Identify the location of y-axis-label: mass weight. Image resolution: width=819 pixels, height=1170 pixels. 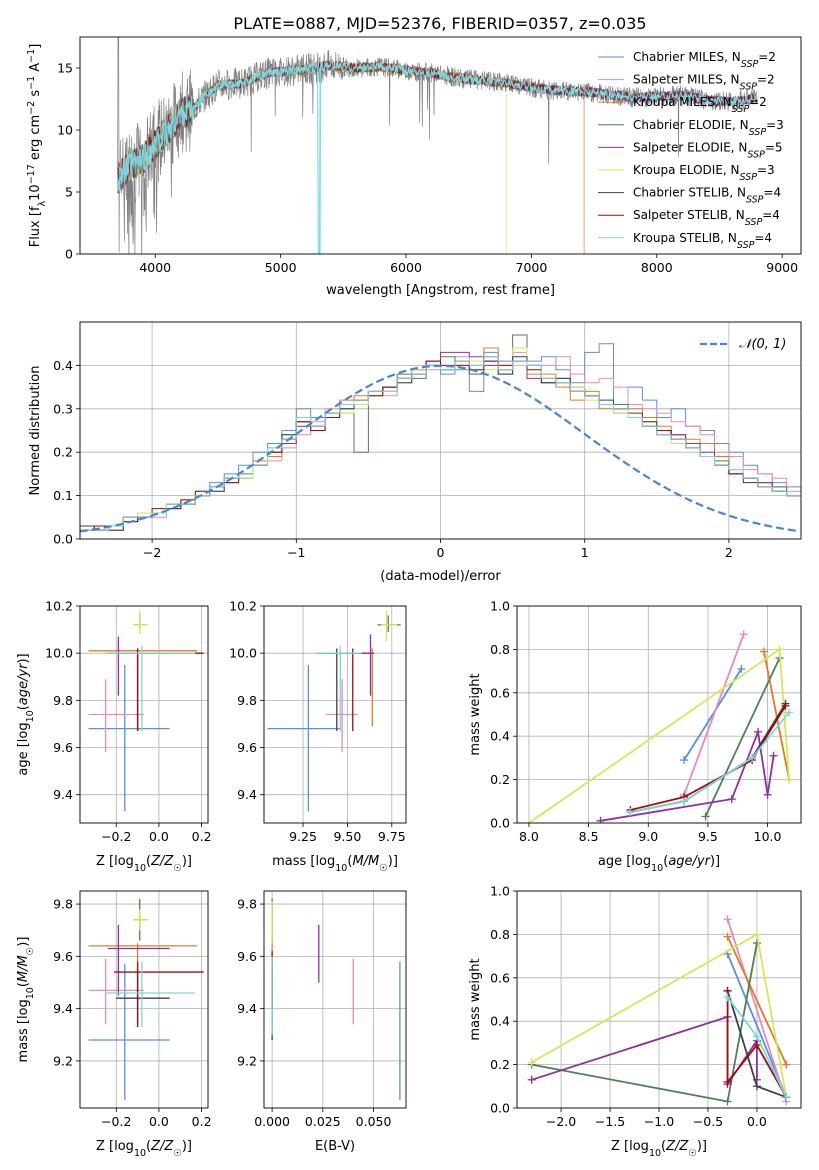
(475, 999).